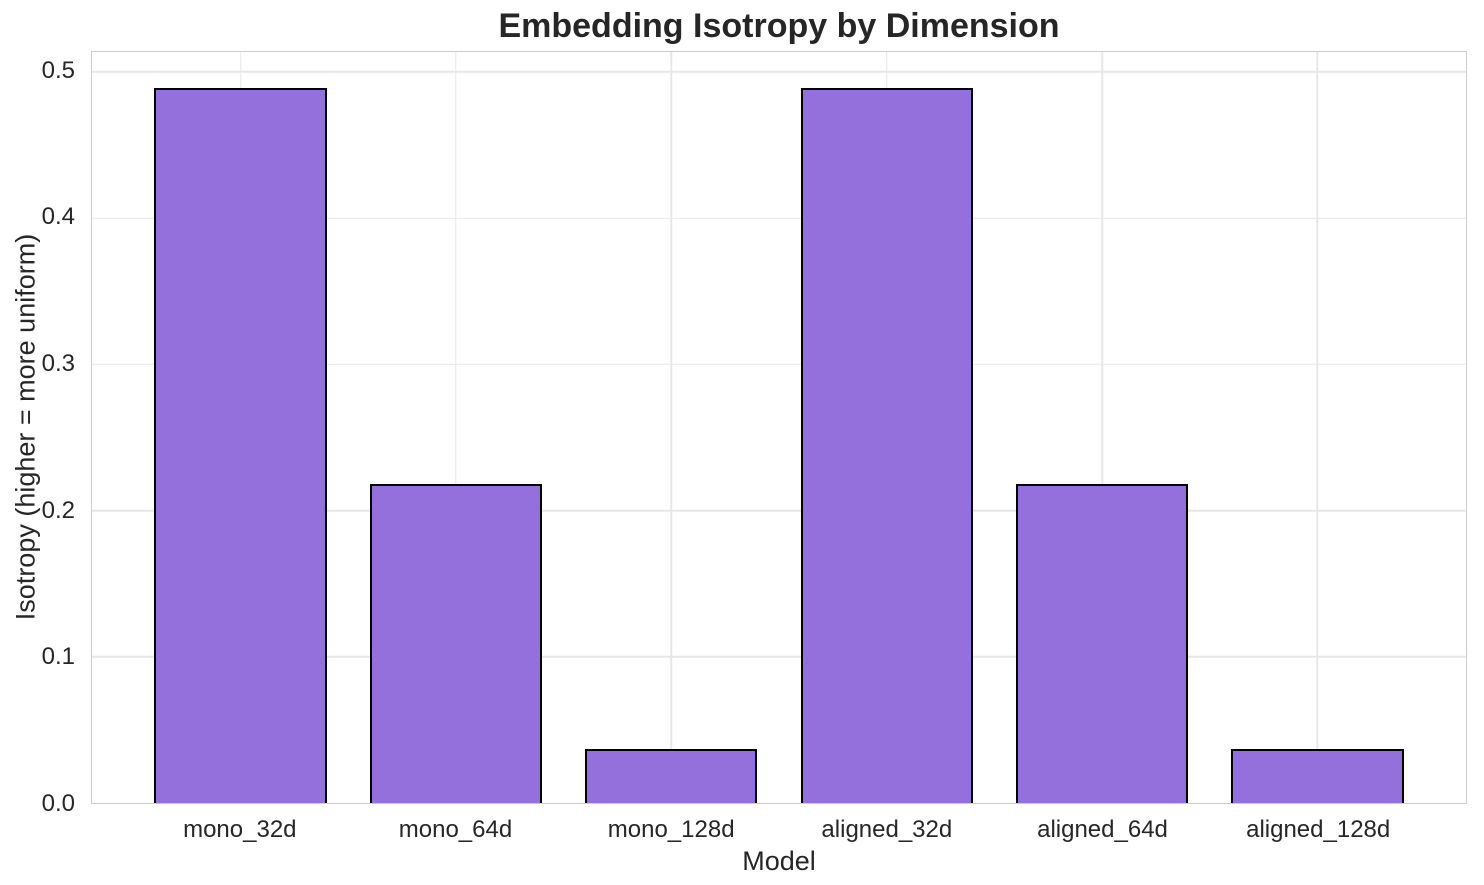 The image size is (1484, 885). I want to click on x-tick-label: mono_32d, so click(240, 829).